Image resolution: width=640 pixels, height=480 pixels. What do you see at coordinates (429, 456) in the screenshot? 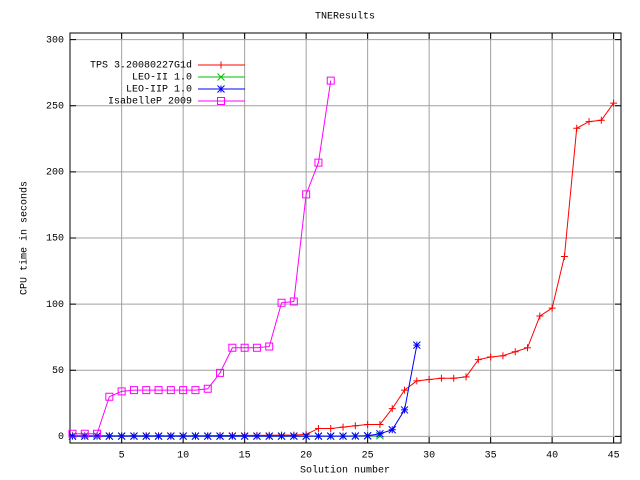
I see `x-tick-label: 30` at bounding box center [429, 456].